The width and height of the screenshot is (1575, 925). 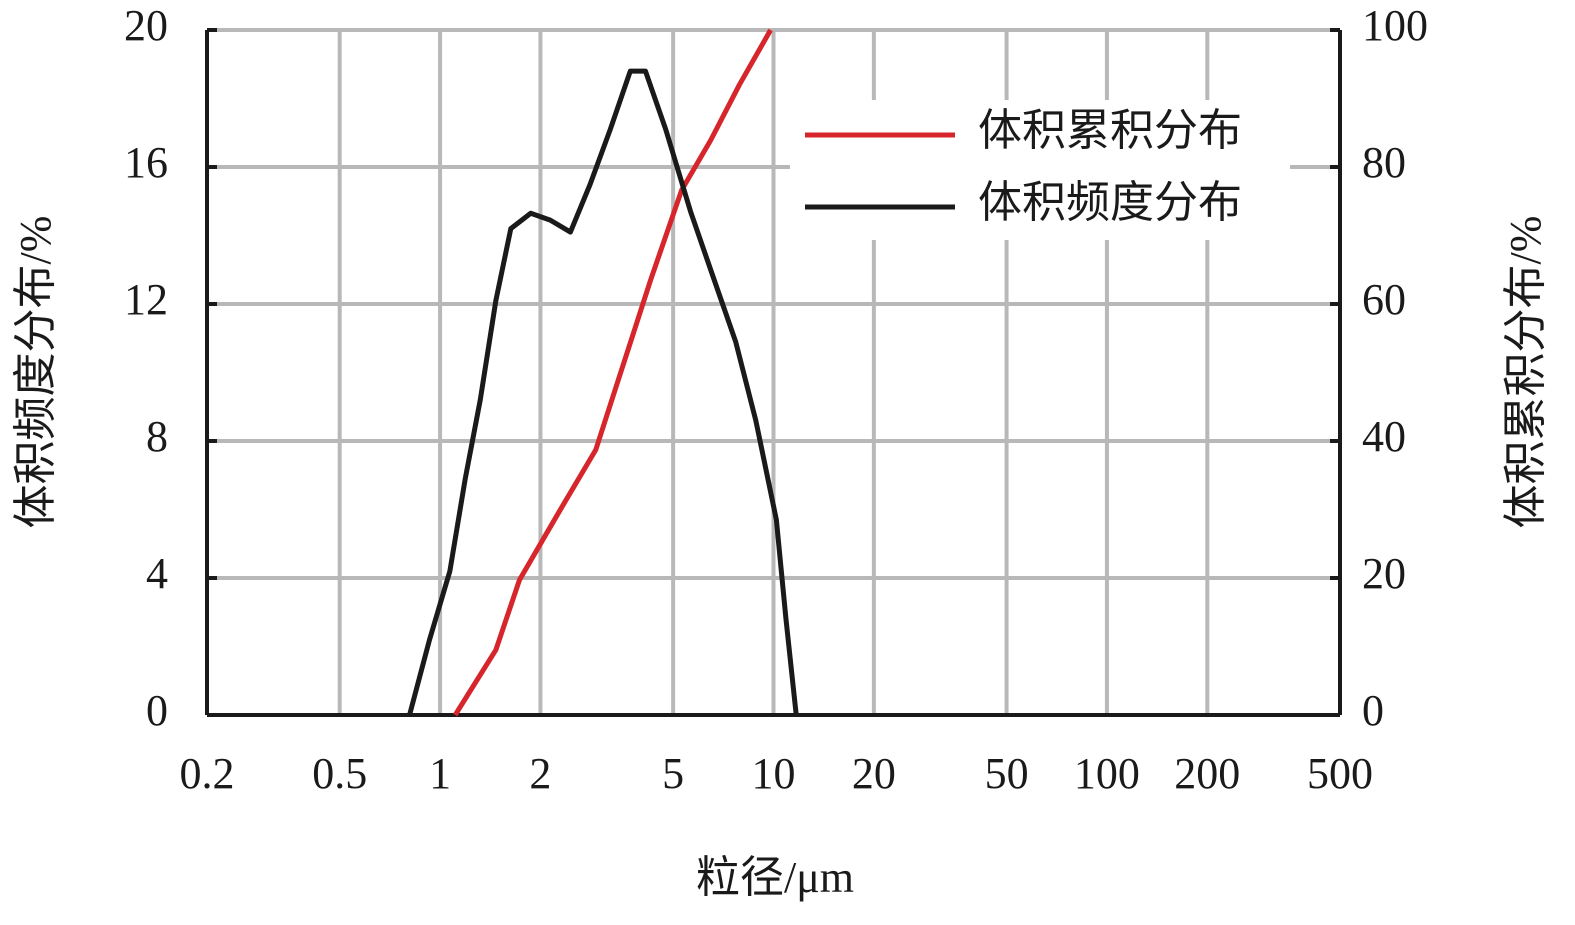 I want to click on y-tick-label: 4, so click(x=157, y=573).